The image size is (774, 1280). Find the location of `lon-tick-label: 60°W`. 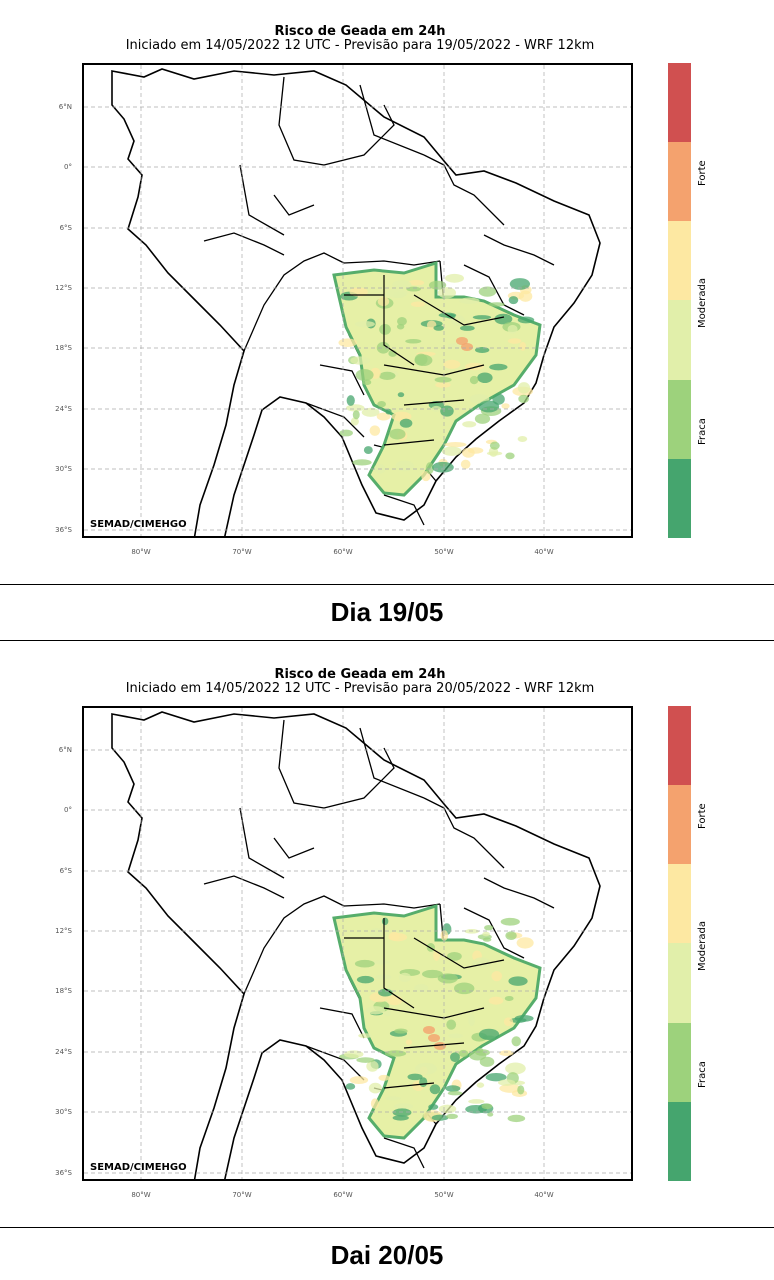

lon-tick-label: 60°W is located at coordinates (343, 1195).